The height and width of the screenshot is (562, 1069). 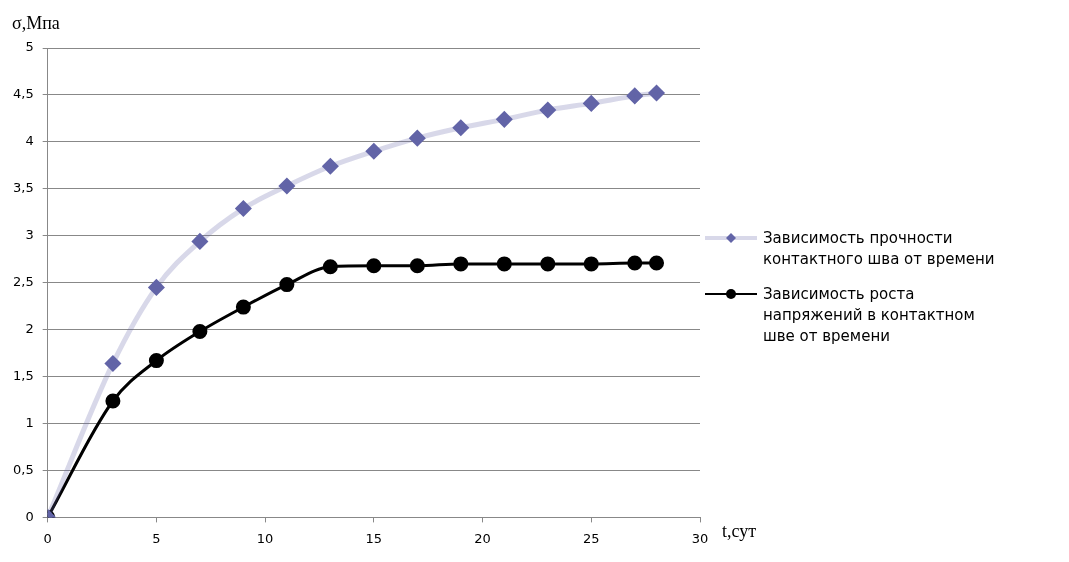 What do you see at coordinates (879, 249) in the screenshot?
I see `legend-label: Зависимость прочности контактного шва от времени` at bounding box center [879, 249].